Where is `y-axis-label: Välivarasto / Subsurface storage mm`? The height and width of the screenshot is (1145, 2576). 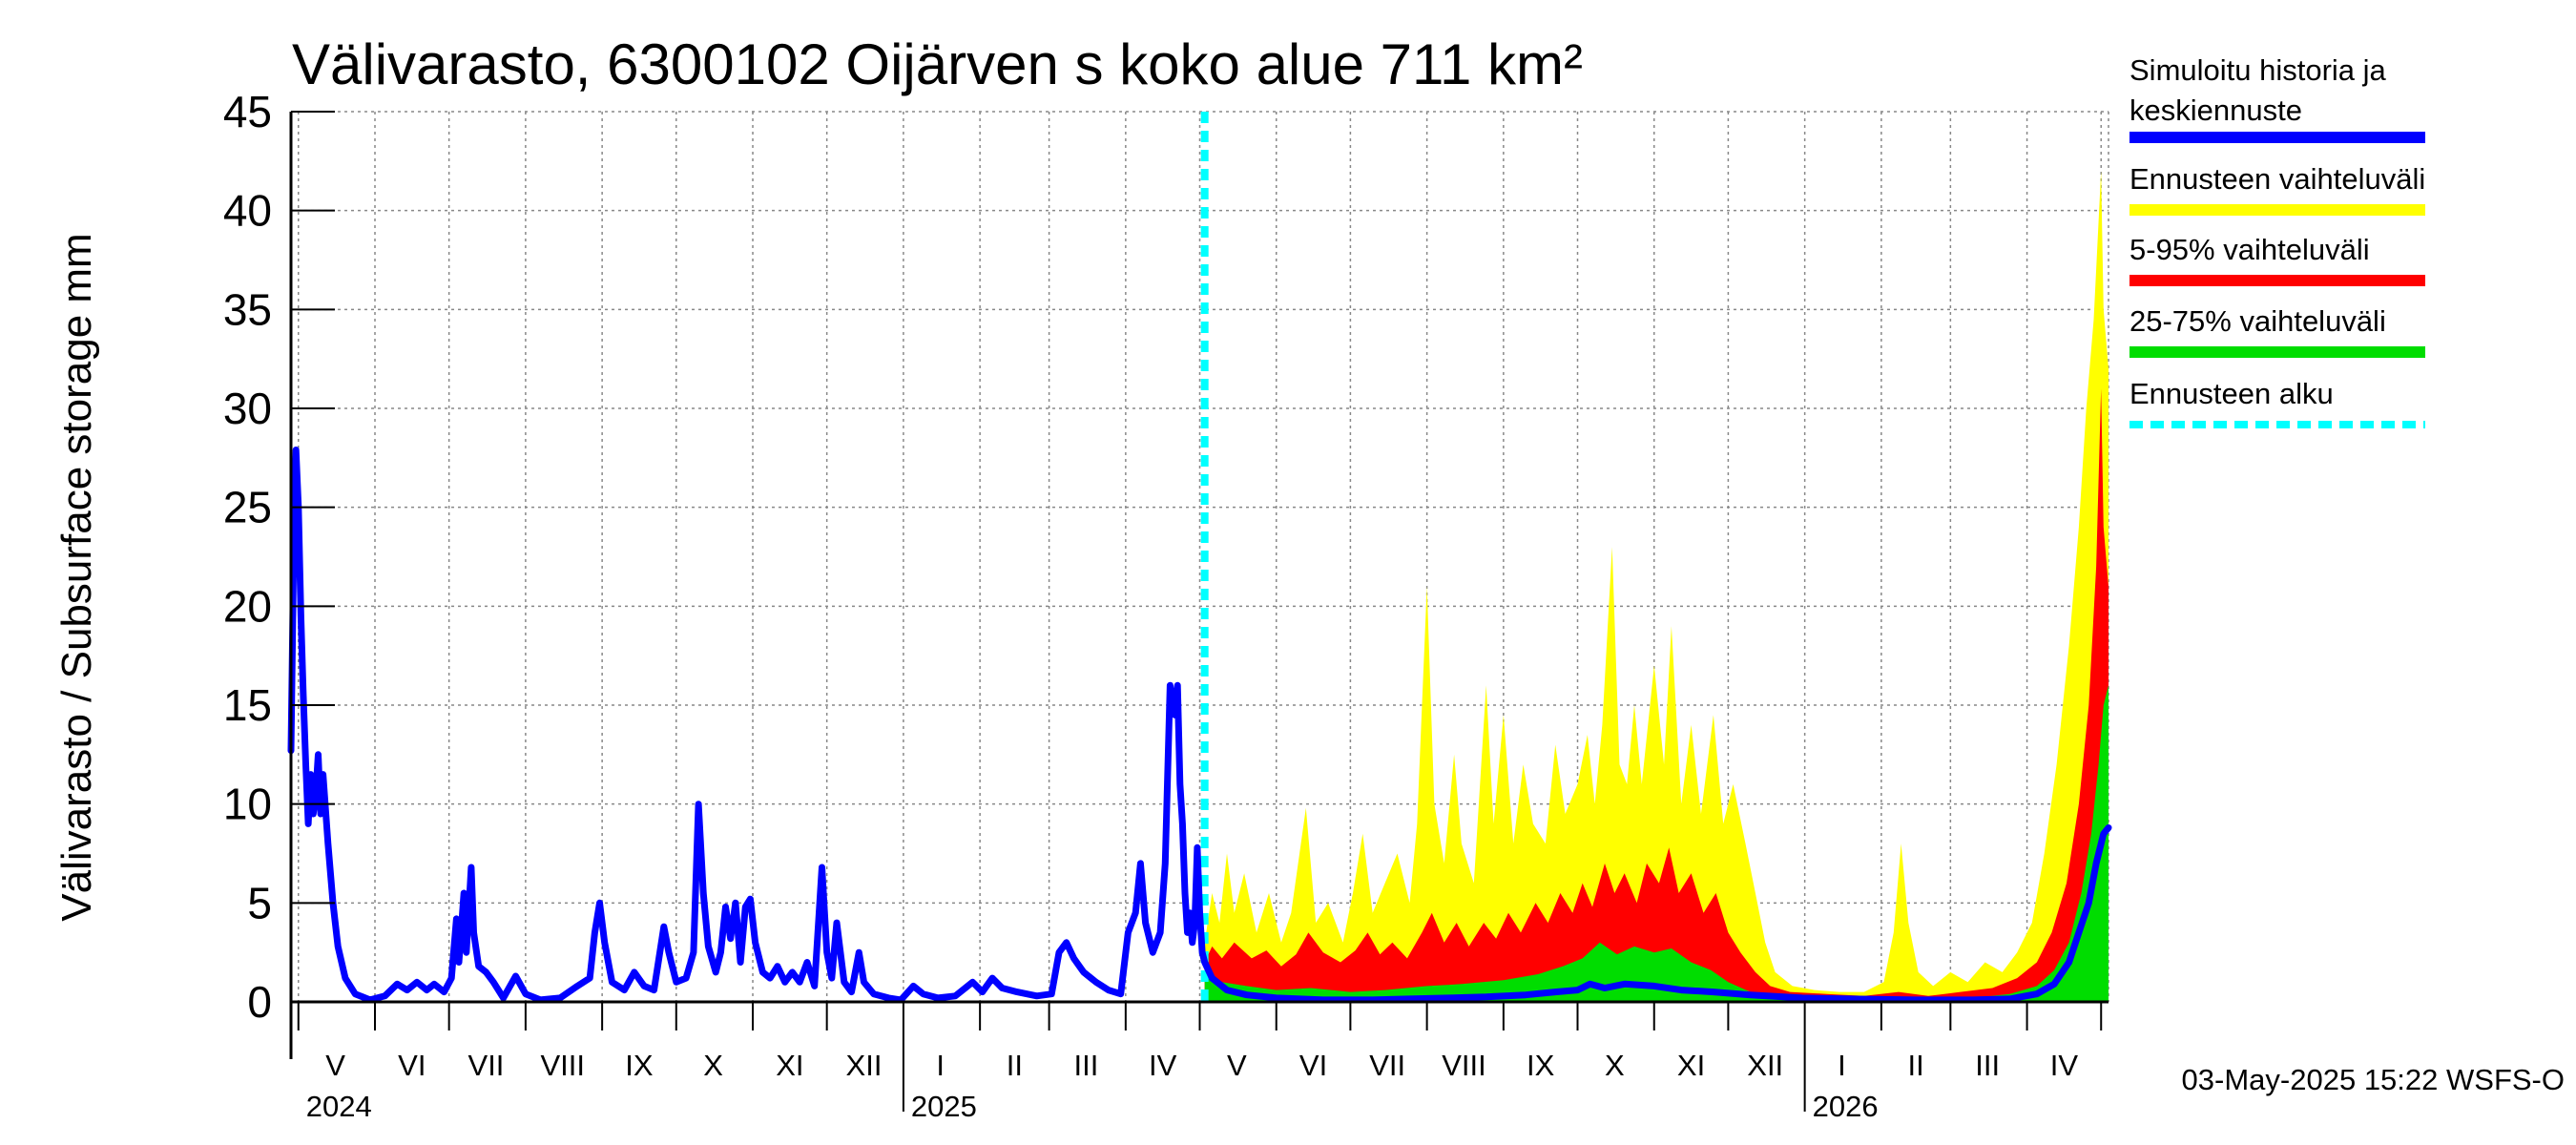
y-axis-label: Välivarasto / Subsurface storage mm is located at coordinates (76, 577).